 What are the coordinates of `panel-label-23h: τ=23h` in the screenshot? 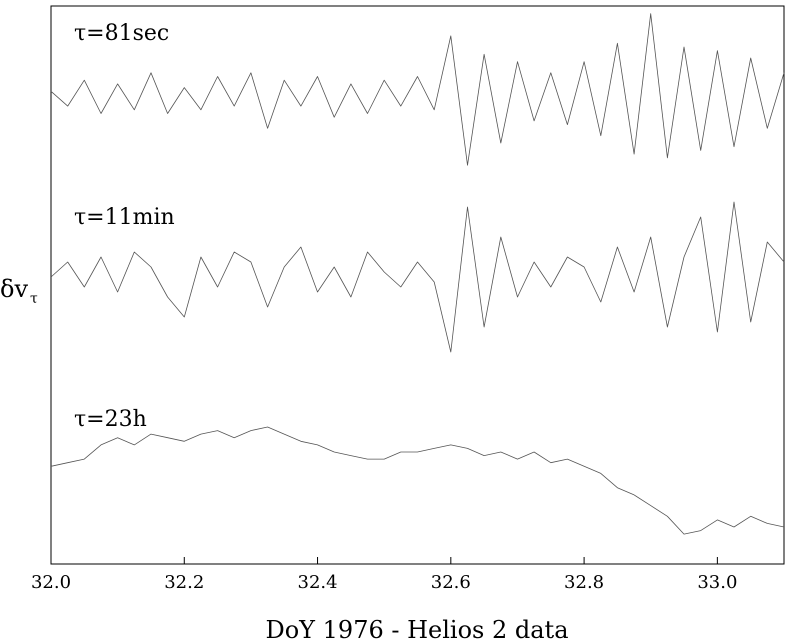 It's located at (110, 419).